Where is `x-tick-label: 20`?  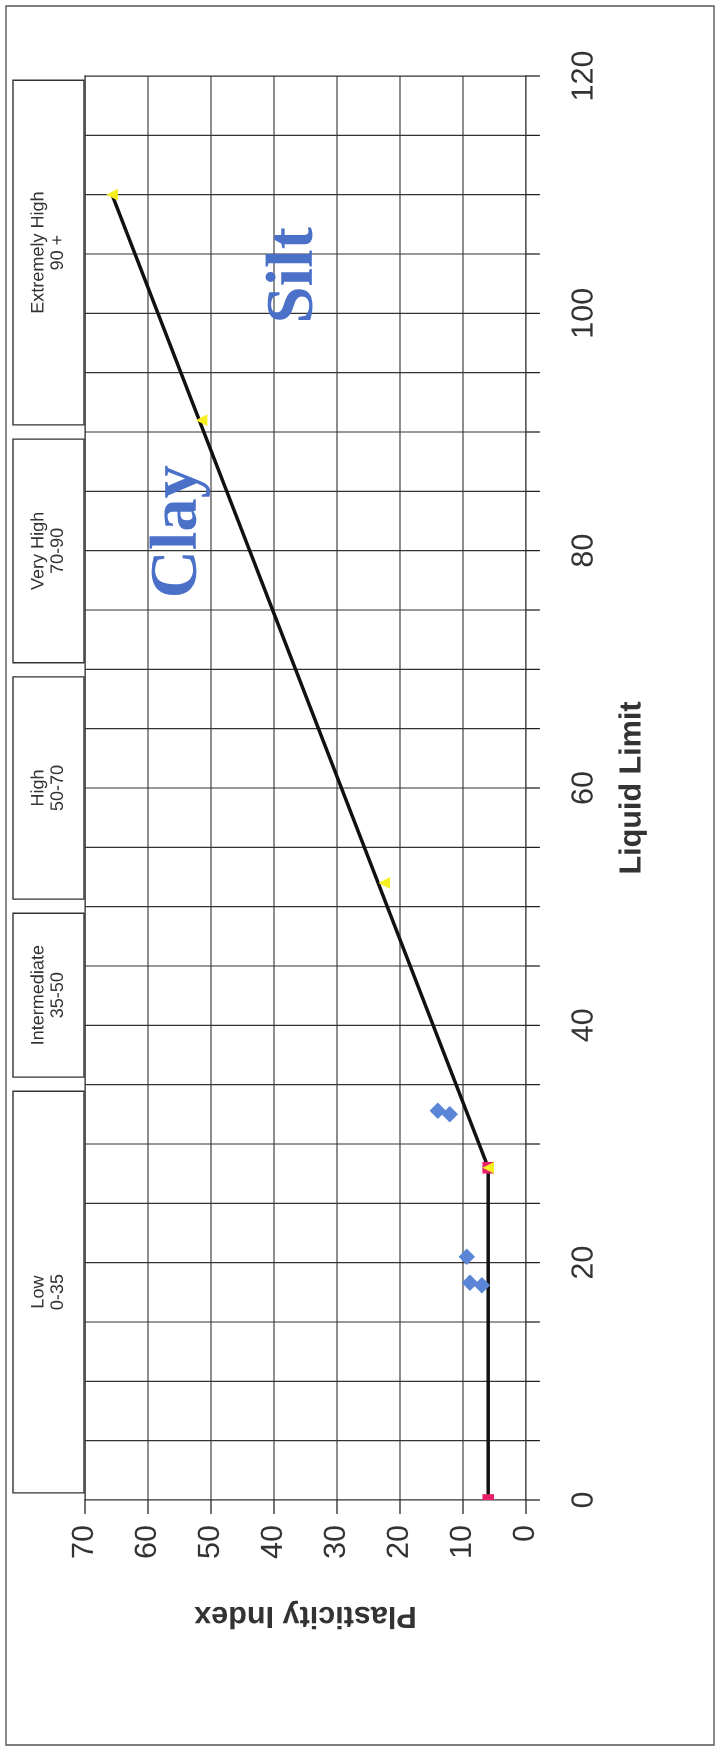 x-tick-label: 20 is located at coordinates (397, 1542).